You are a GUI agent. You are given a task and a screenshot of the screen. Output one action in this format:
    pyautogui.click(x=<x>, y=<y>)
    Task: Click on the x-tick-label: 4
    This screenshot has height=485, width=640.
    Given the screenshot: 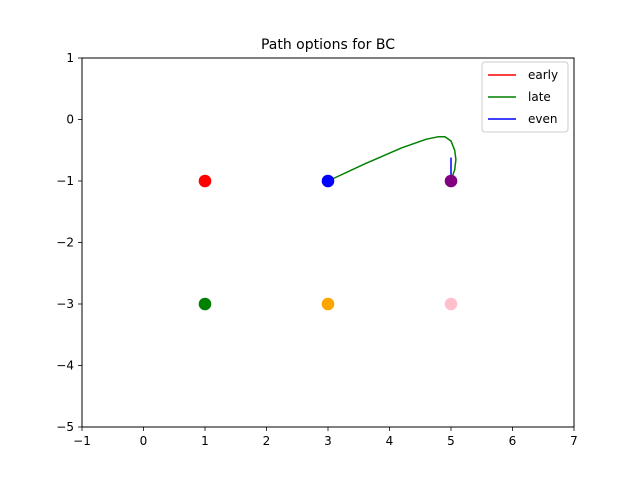 What is the action you would take?
    pyautogui.click(x=390, y=441)
    